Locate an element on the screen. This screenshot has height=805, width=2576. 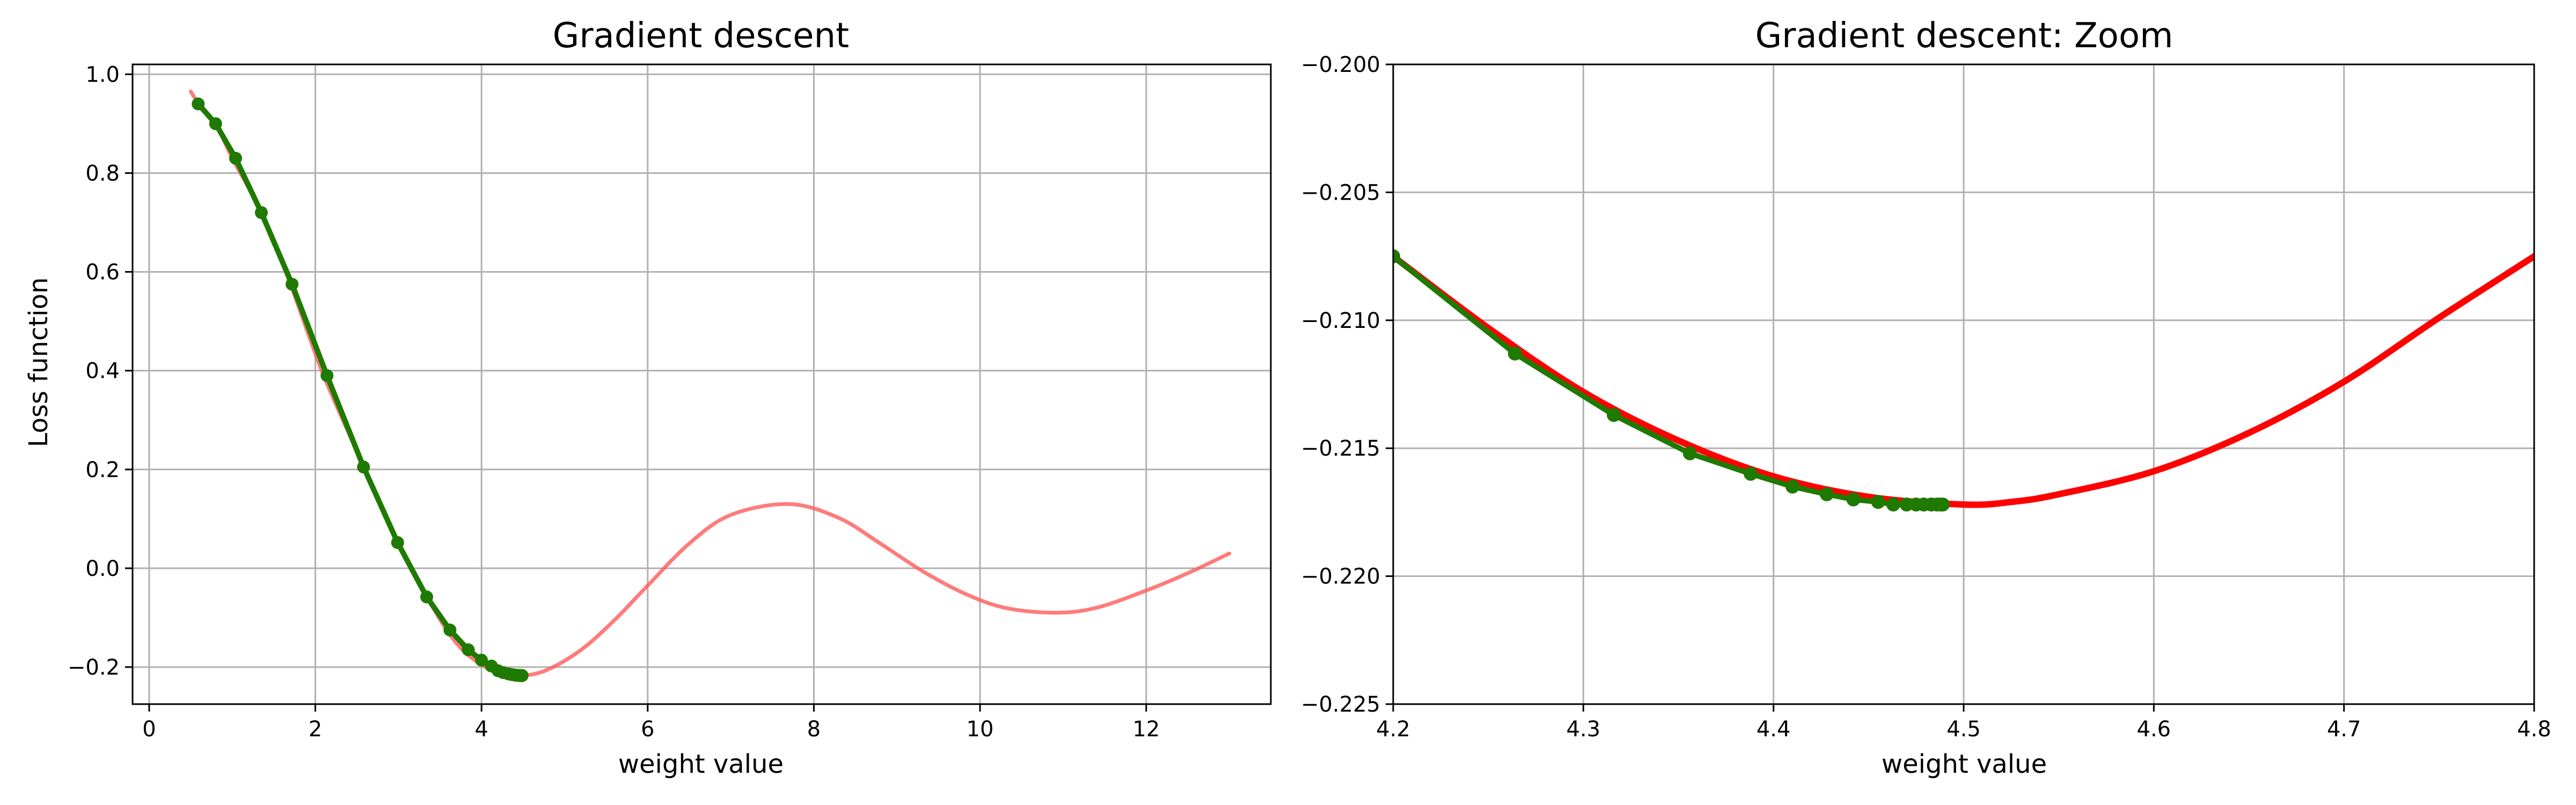
chart-2-x-axis-label: weight value is located at coordinates (1964, 764).